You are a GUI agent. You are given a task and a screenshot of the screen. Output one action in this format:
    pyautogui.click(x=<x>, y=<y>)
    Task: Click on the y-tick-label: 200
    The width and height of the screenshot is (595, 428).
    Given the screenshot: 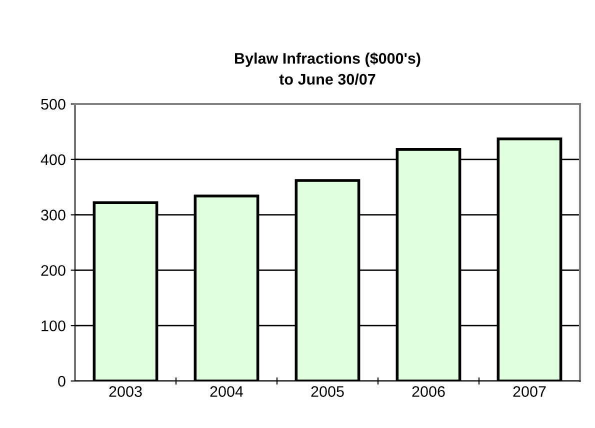 What is the action you would take?
    pyautogui.click(x=53, y=270)
    